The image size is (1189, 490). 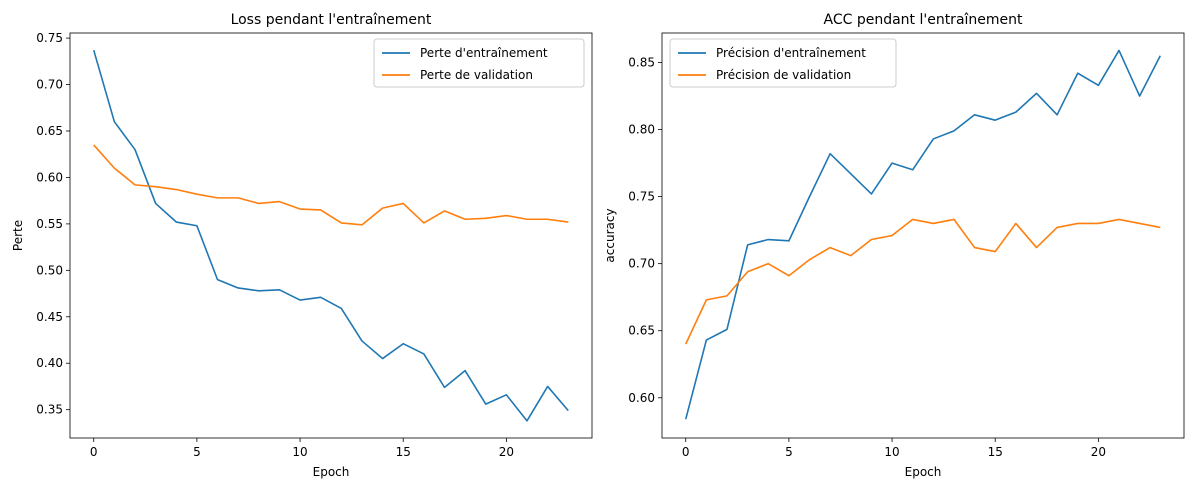 What do you see at coordinates (610, 235) in the screenshot?
I see `y-axis-label: accuracy` at bounding box center [610, 235].